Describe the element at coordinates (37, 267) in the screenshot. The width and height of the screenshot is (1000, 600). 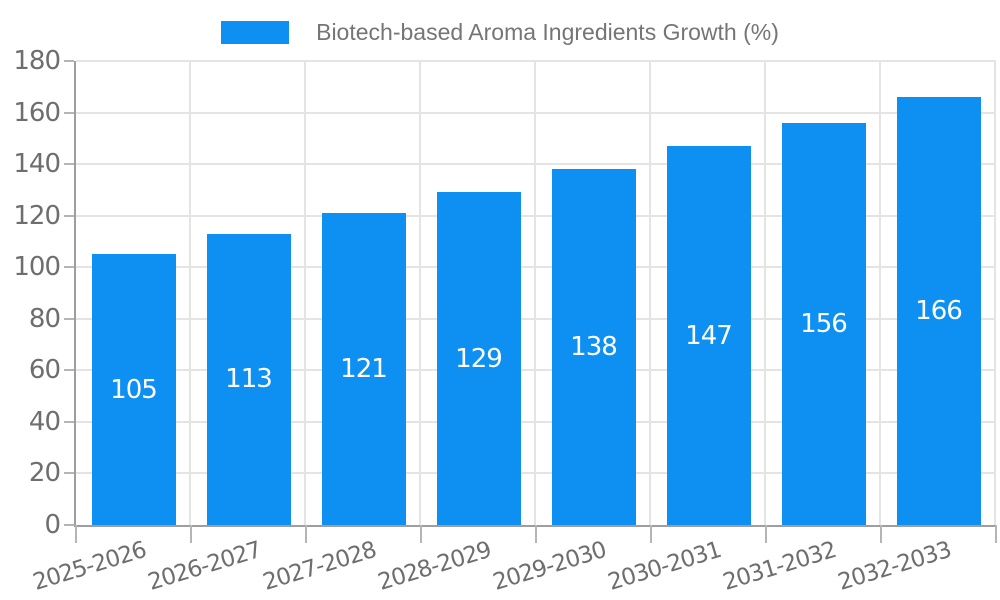
I see `y-axis-tick-label: 100` at that location.